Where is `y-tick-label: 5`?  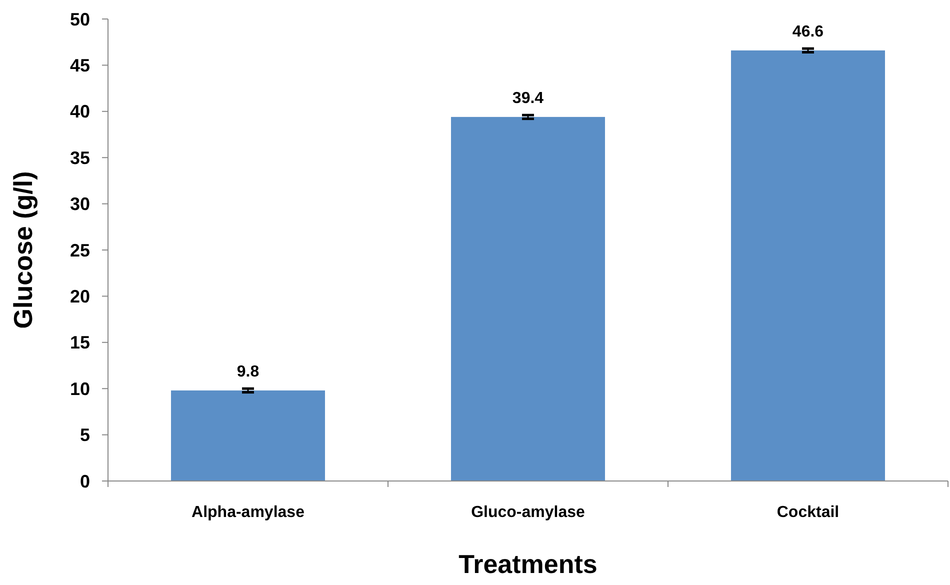
y-tick-label: 5 is located at coordinates (85, 435).